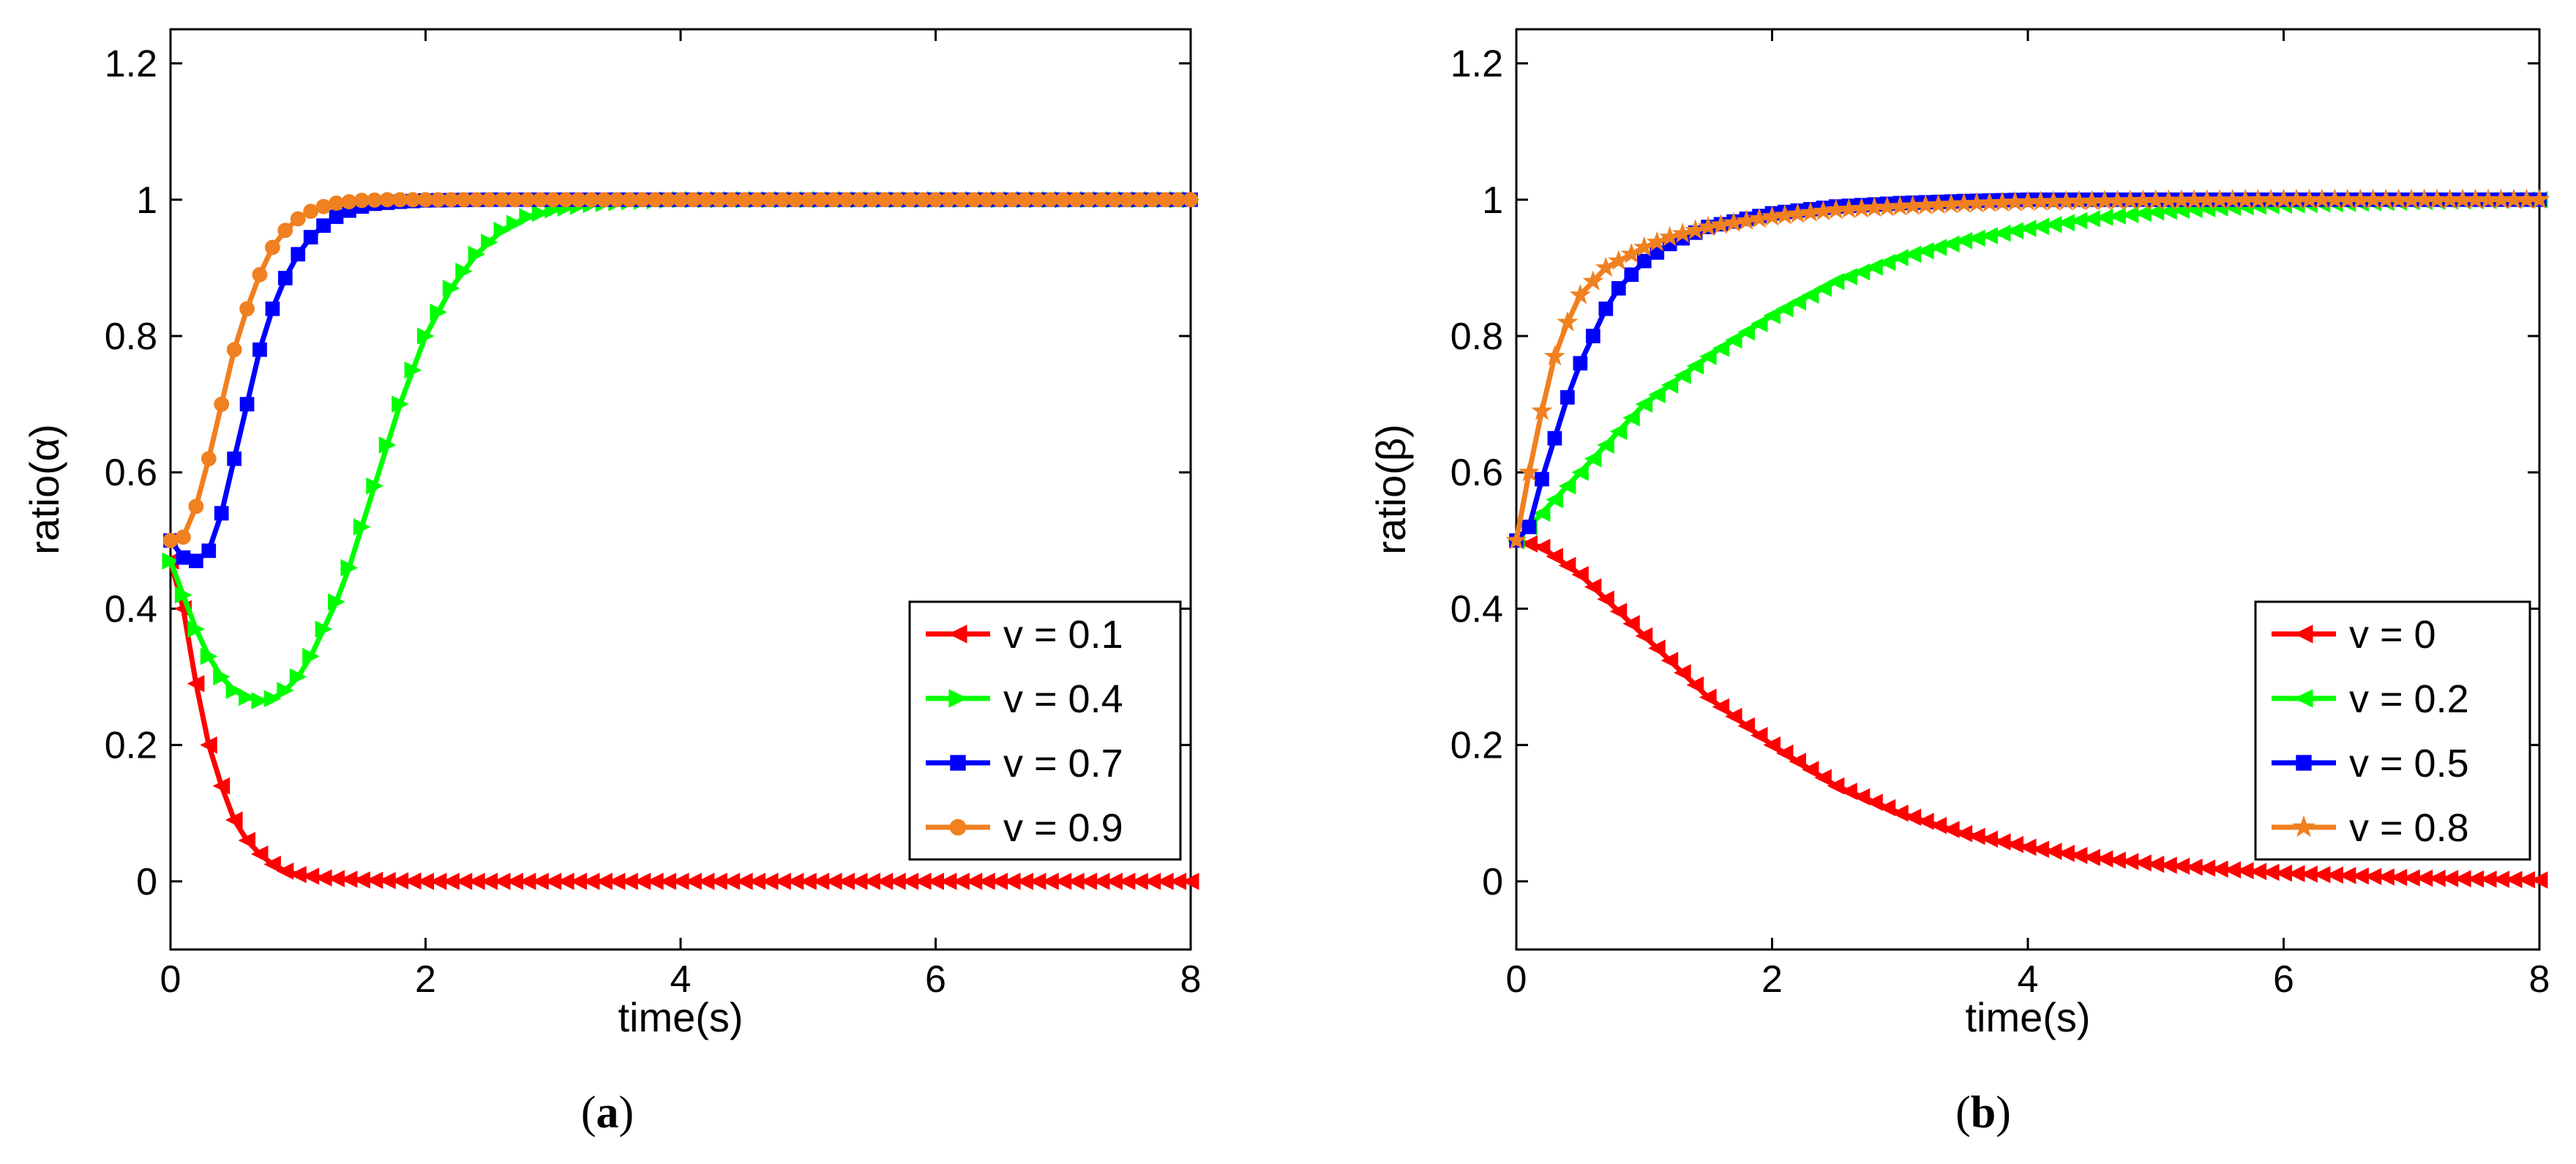 The width and height of the screenshot is (2576, 1164). Describe the element at coordinates (1983, 1113) in the screenshot. I see `caption-b: (b)` at that location.